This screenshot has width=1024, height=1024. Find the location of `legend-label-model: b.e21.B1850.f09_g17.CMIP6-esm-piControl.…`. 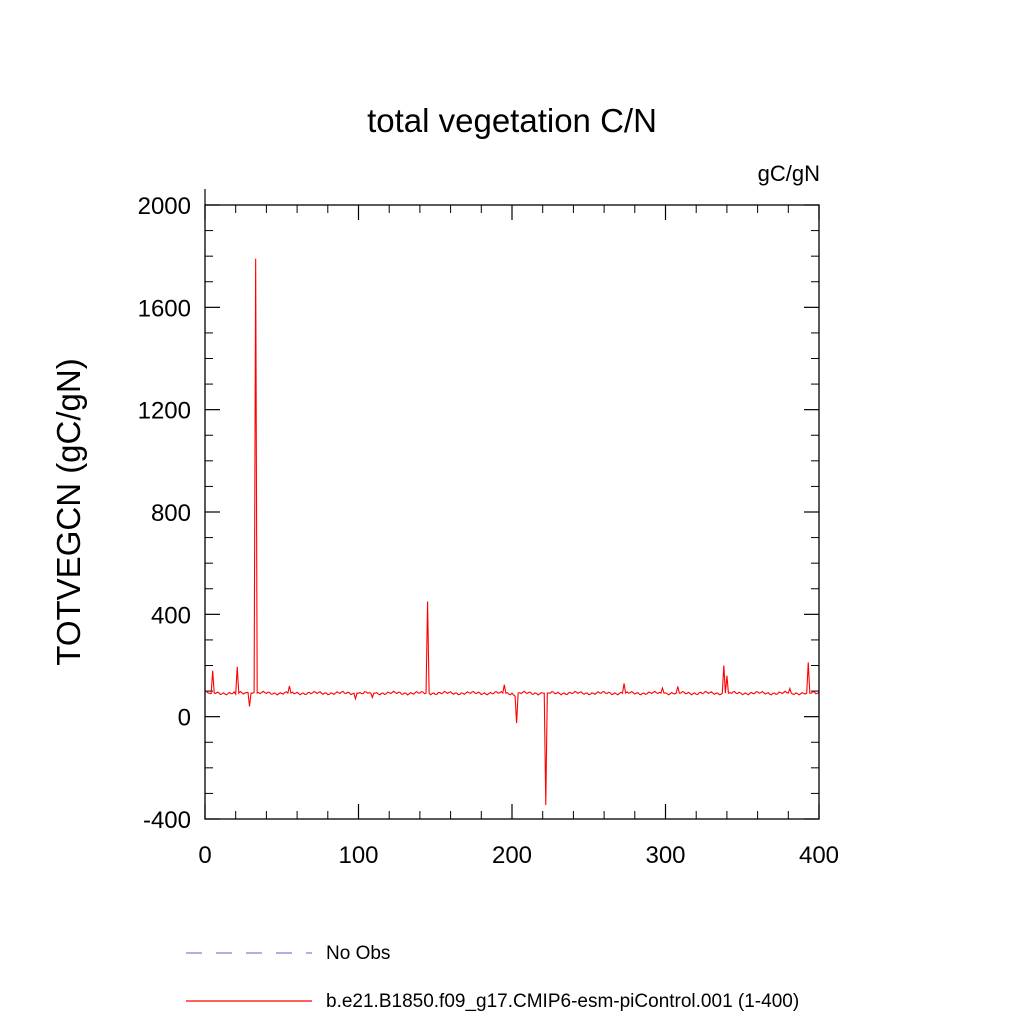

legend-label-model: b.e21.B1850.f09_g17.CMIP6-esm-piControl.… is located at coordinates (562, 1001).